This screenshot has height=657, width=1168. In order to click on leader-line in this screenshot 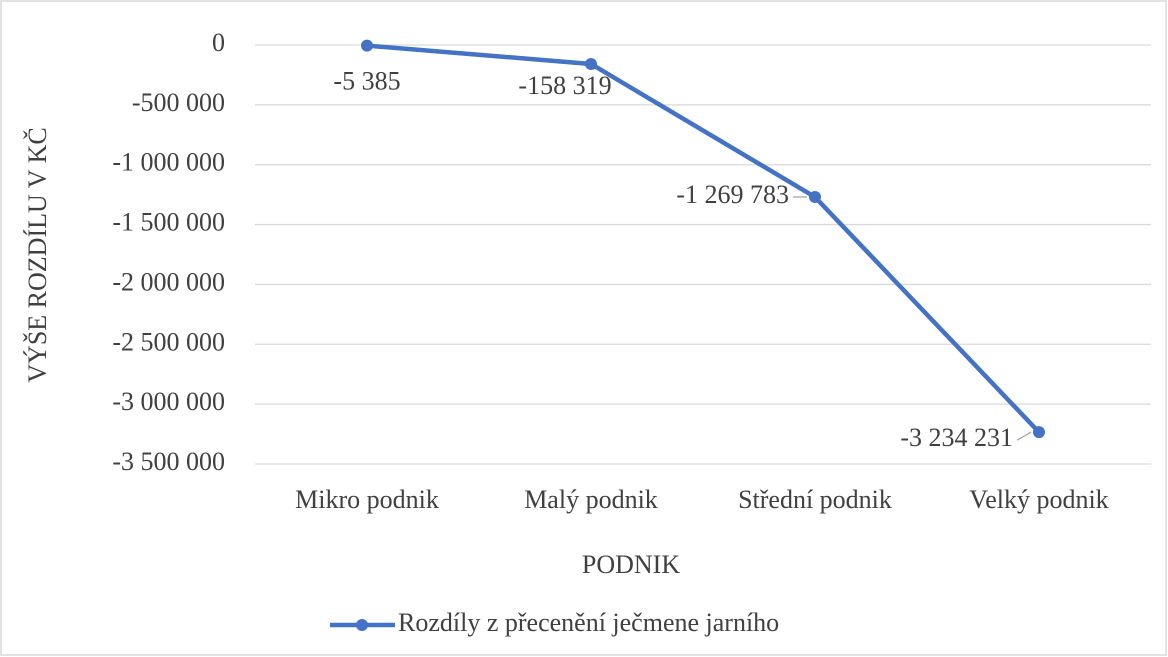, I will do `click(1024, 436)`.